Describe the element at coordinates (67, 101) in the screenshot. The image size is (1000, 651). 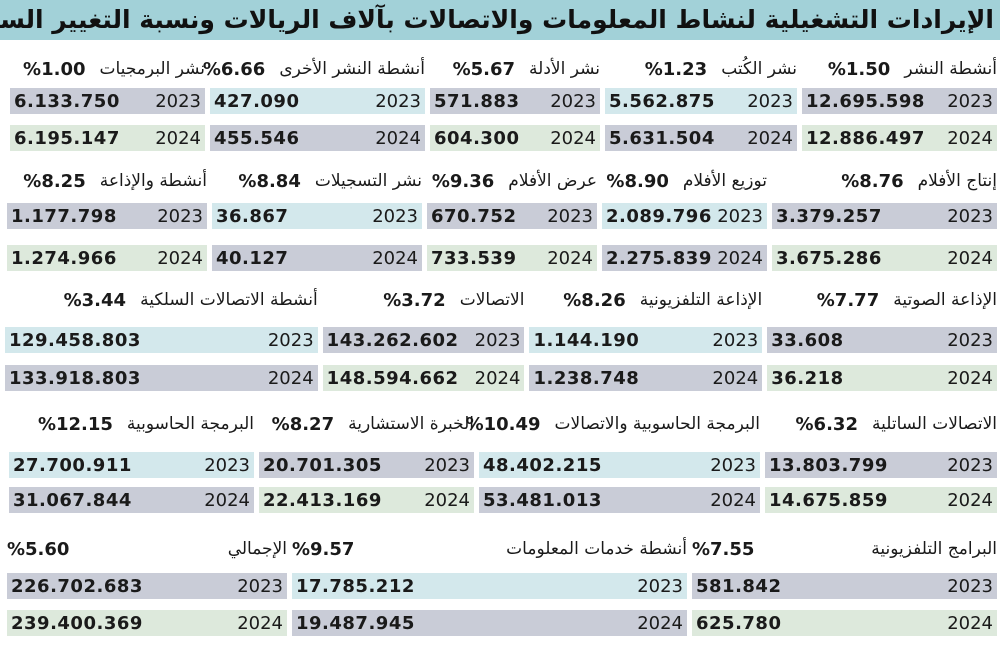
I see `revenue-value: 6.133.750` at that location.